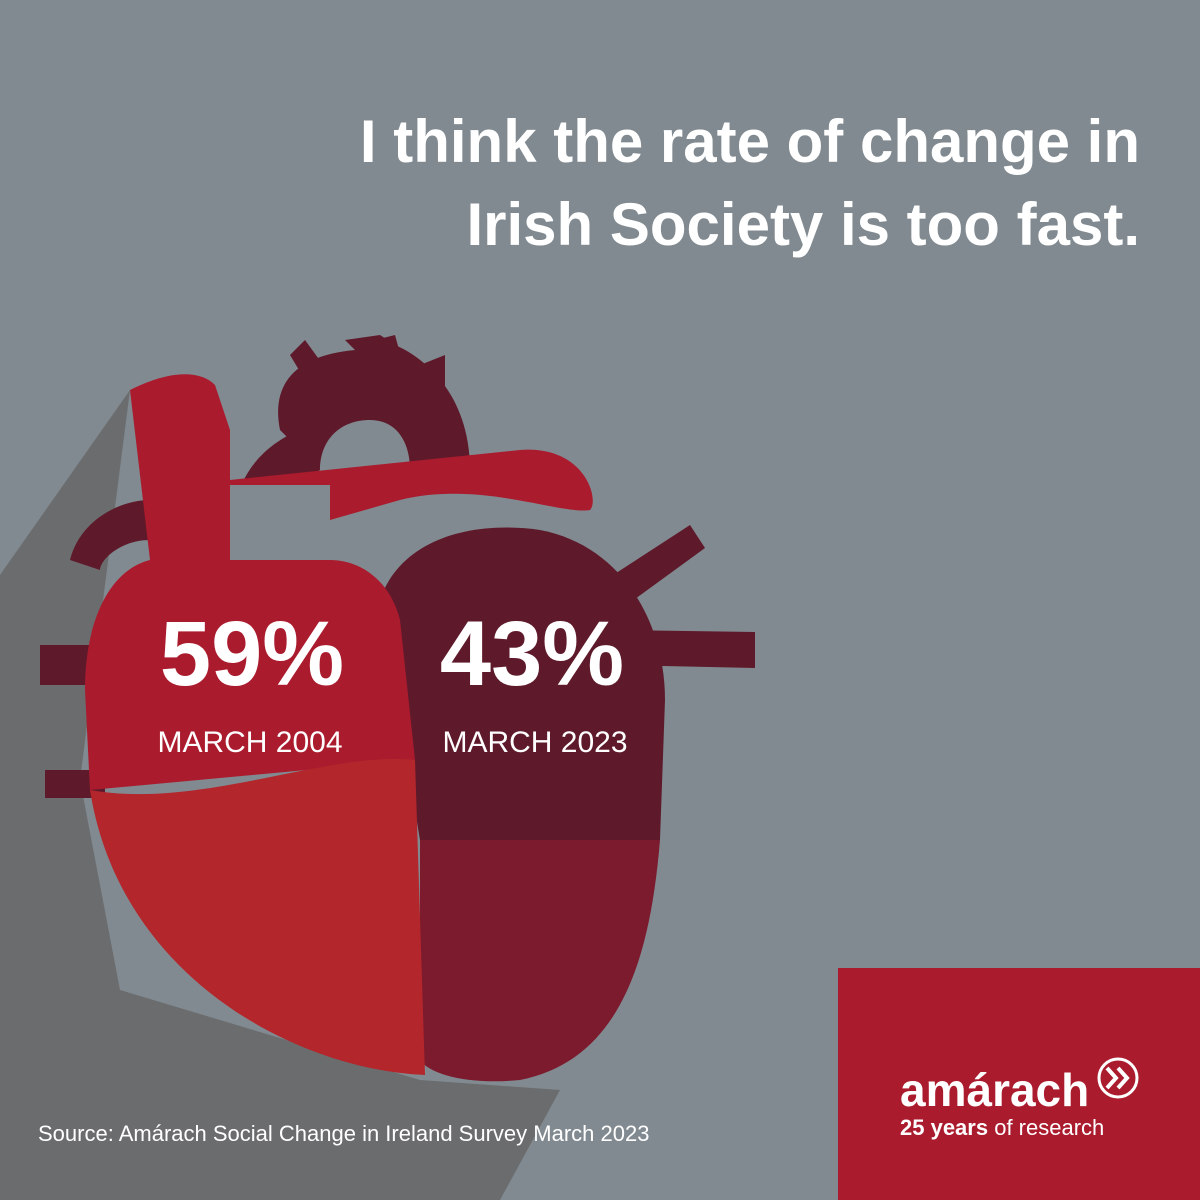 The height and width of the screenshot is (1200, 1200). I want to click on logo-icon, so click(1118, 1078).